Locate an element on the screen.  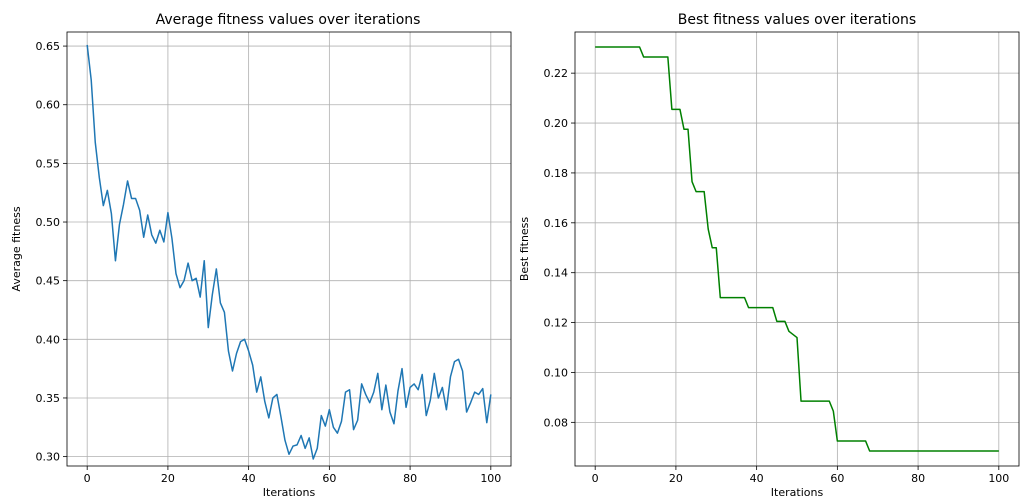
y-tick-label: 0.40 is located at coordinates (48, 339).